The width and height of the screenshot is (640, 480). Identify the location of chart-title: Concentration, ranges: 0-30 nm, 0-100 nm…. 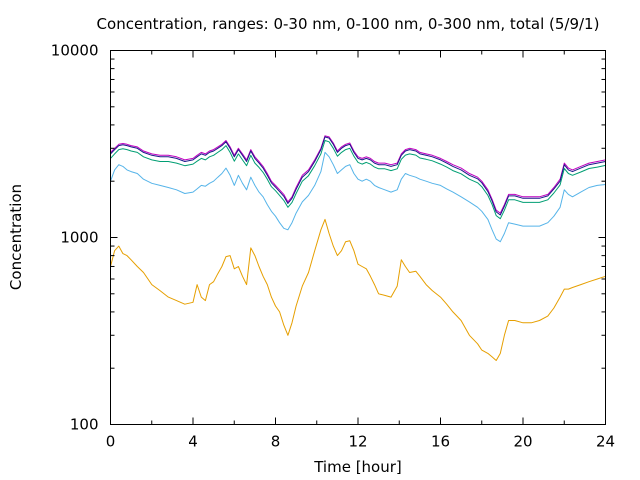
(348, 24).